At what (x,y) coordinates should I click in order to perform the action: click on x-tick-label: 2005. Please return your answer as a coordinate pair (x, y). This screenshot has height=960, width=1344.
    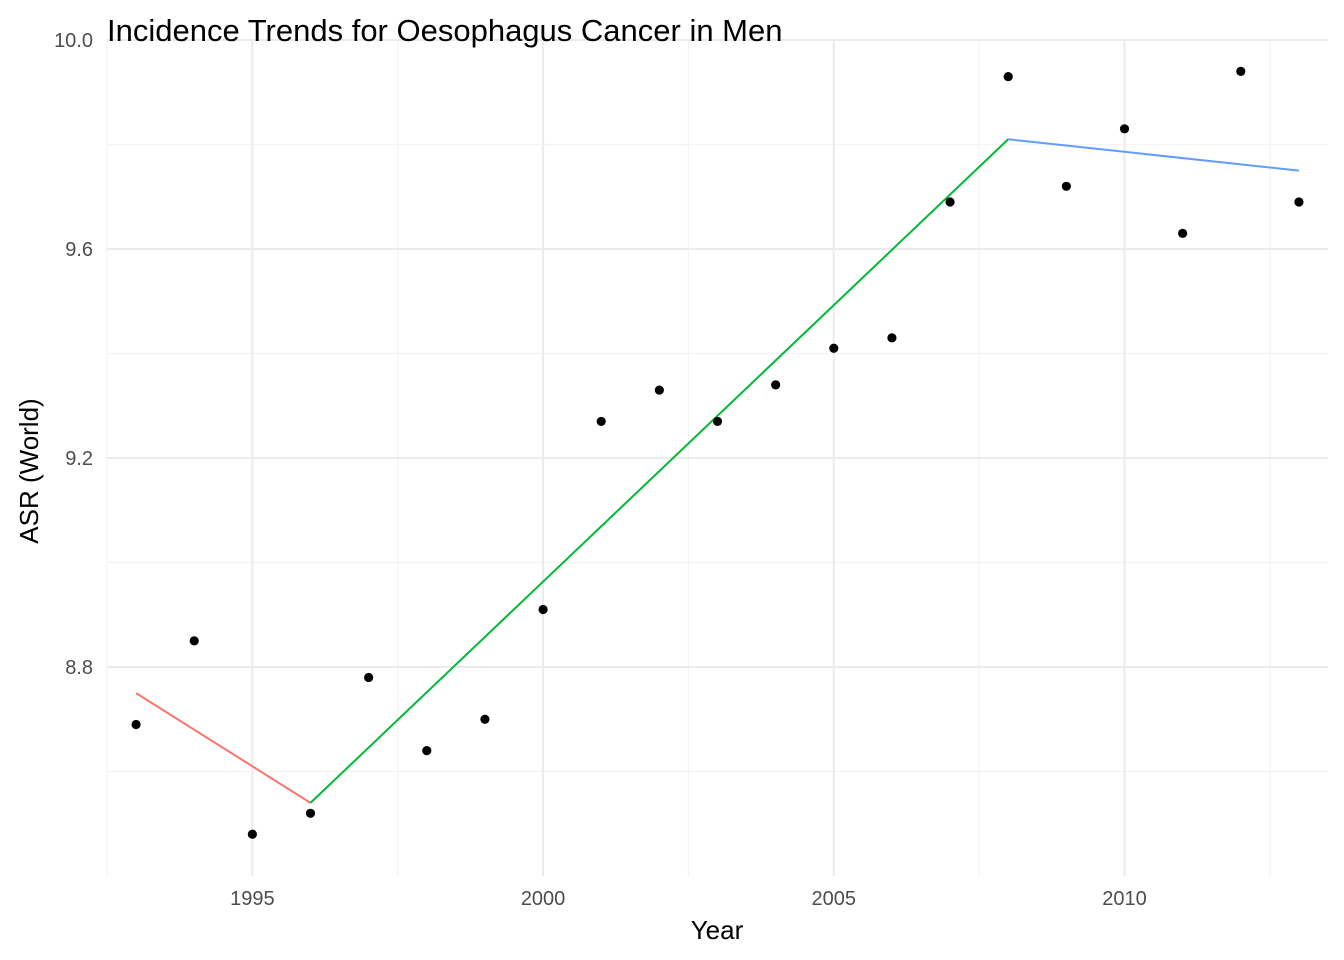
    Looking at the image, I should click on (834, 899).